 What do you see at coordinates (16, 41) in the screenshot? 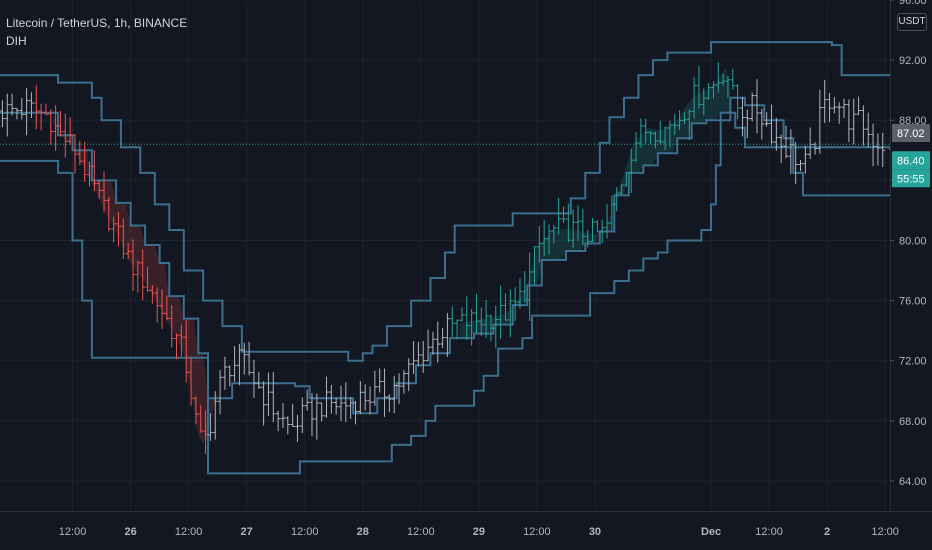
I see `indicator-name: DIH` at bounding box center [16, 41].